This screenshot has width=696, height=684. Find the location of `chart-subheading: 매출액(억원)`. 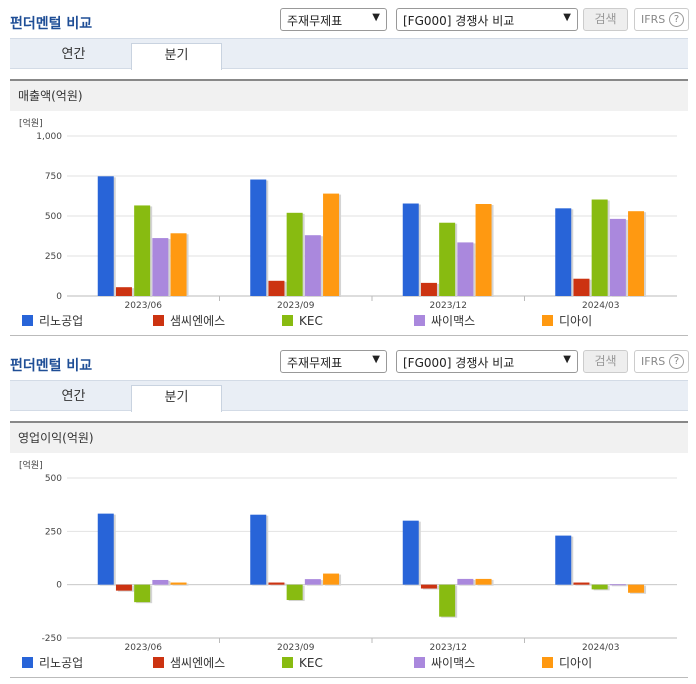

chart-subheading: 매출액(억원) is located at coordinates (349, 95).